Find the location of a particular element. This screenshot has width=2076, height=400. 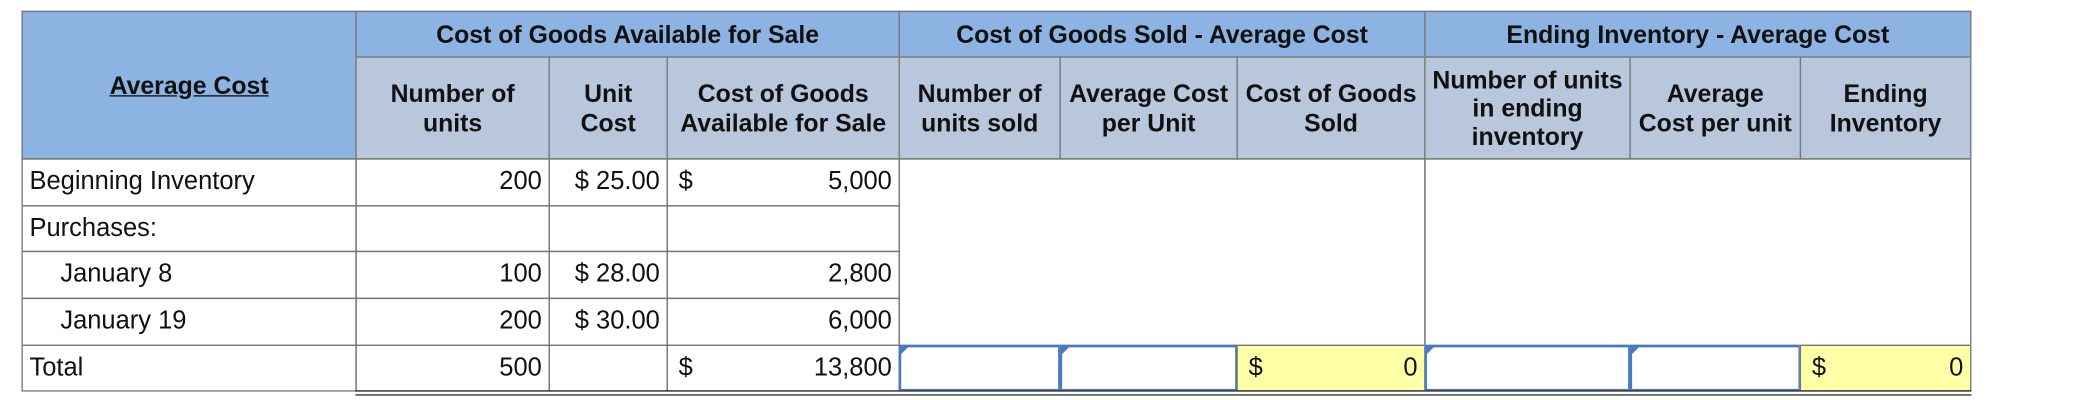

corner-header: Average Cost is located at coordinates (189, 85).